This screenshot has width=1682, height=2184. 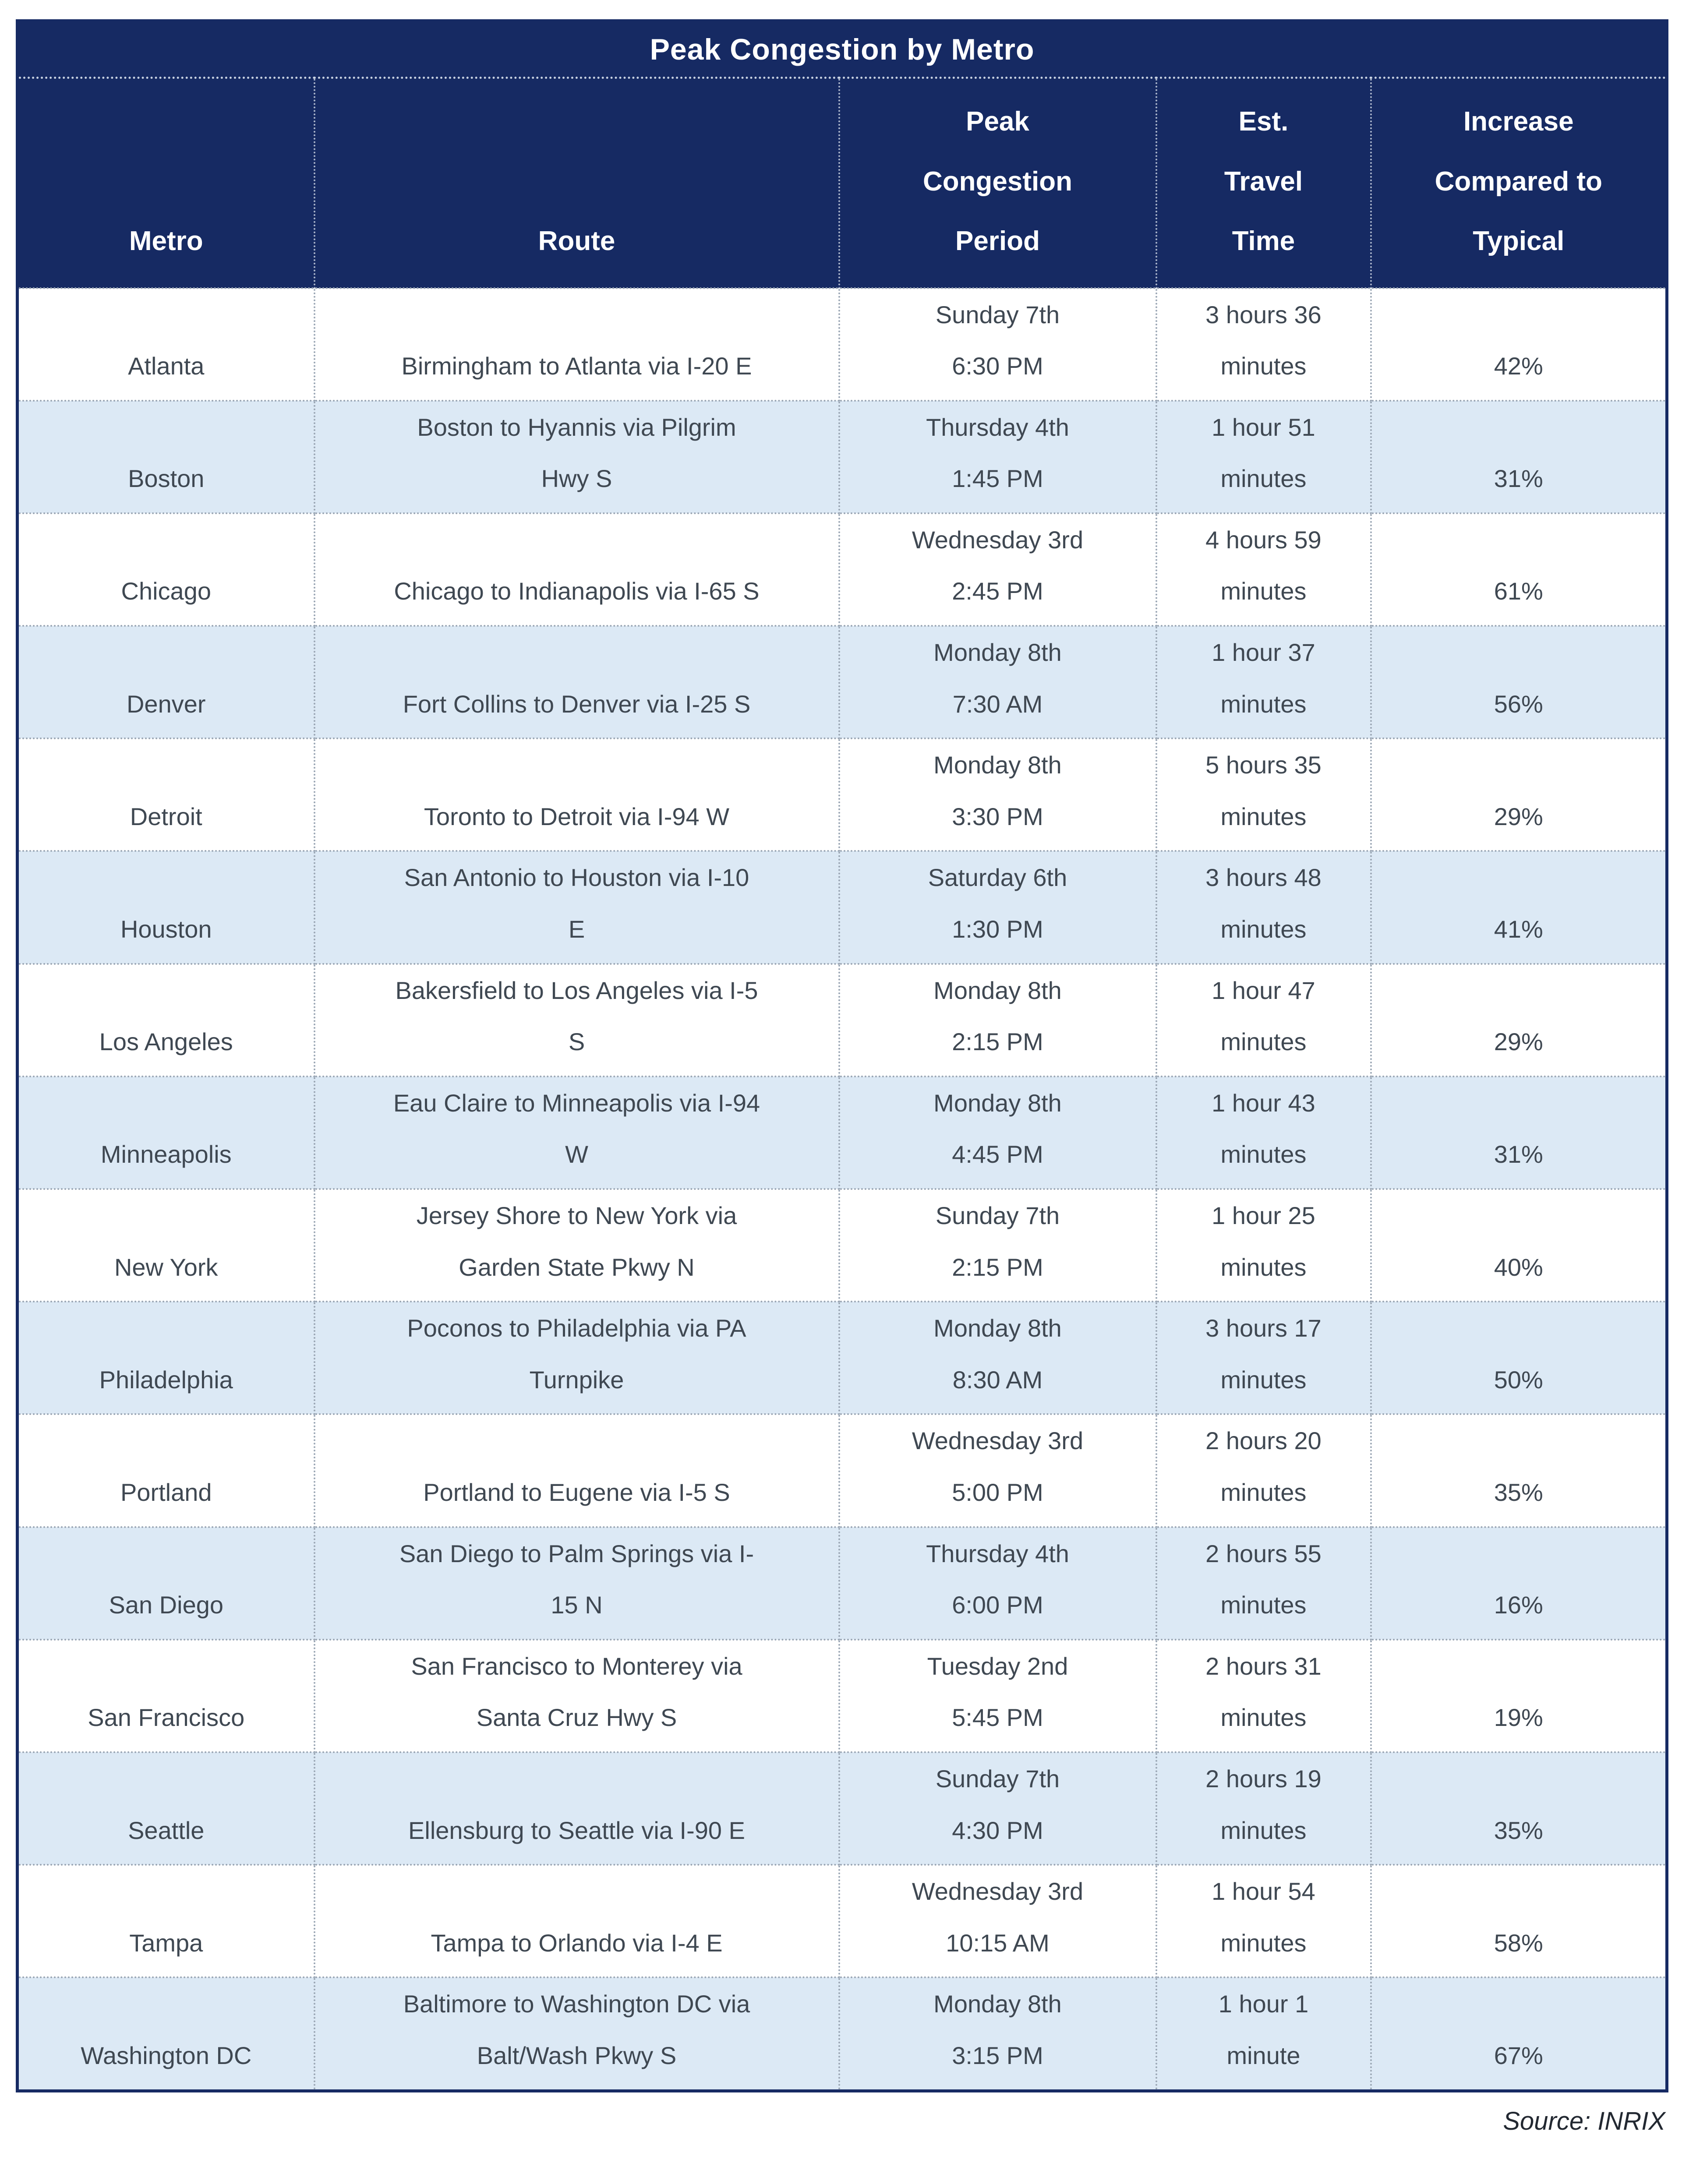 I want to click on increase-cell: 41%, so click(x=1519, y=907).